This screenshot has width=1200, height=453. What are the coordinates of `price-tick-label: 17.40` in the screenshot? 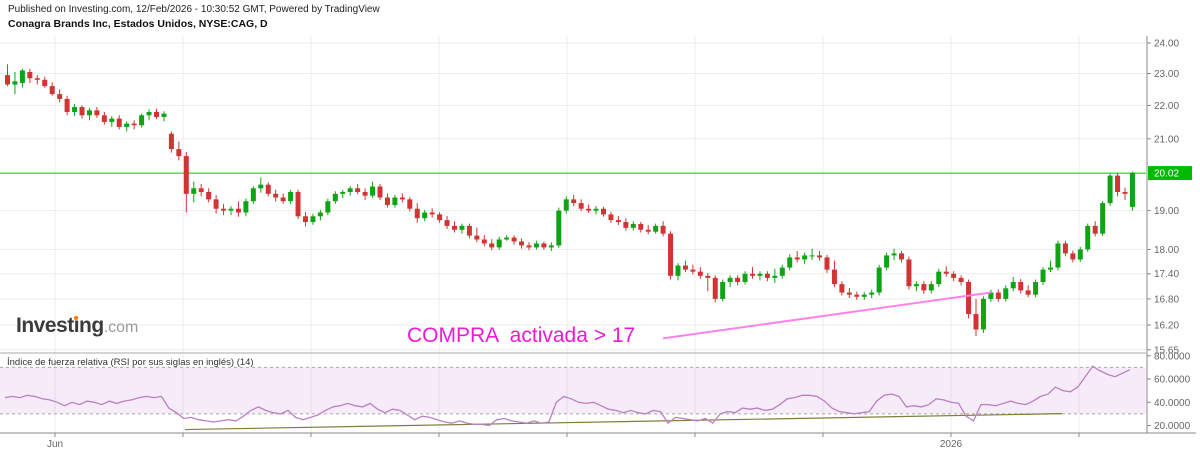 It's located at (1166, 274).